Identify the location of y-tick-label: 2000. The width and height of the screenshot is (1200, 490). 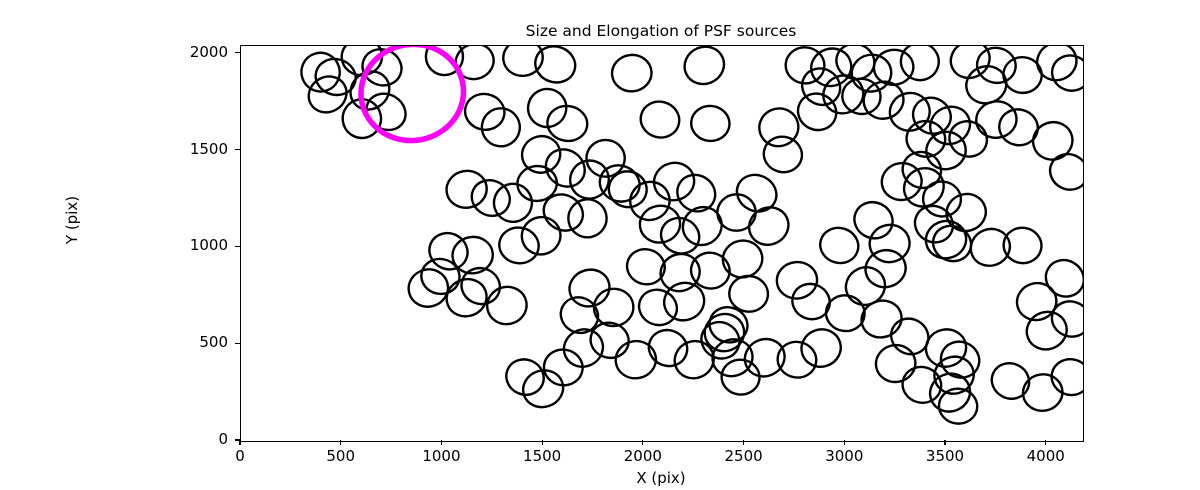
(208, 51).